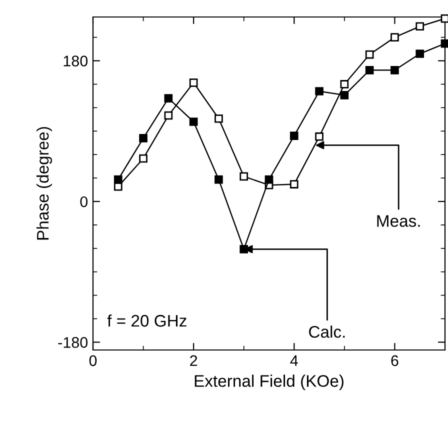 This screenshot has width=448, height=426. Describe the element at coordinates (93, 360) in the screenshot. I see `x-tick-label: 0` at that location.